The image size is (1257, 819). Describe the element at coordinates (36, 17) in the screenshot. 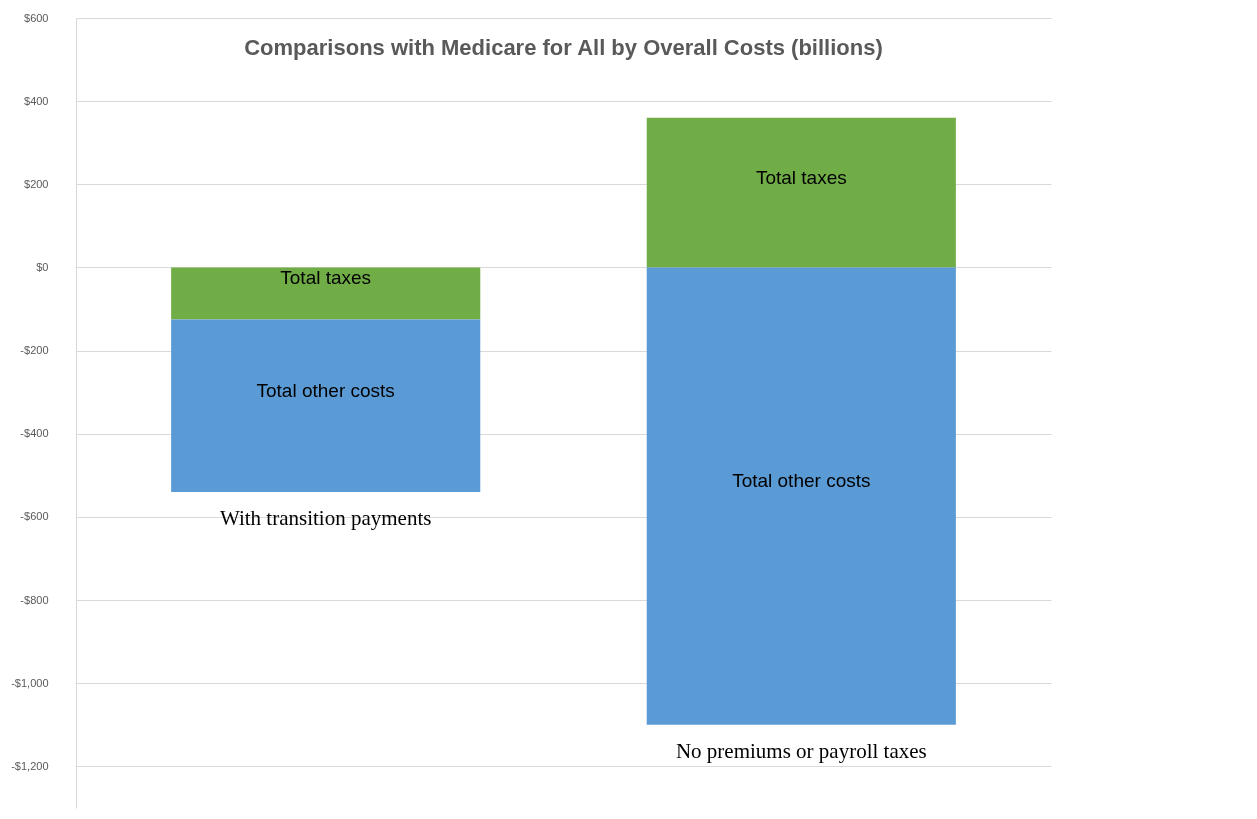

I see `y-tick-label: $600` at that location.